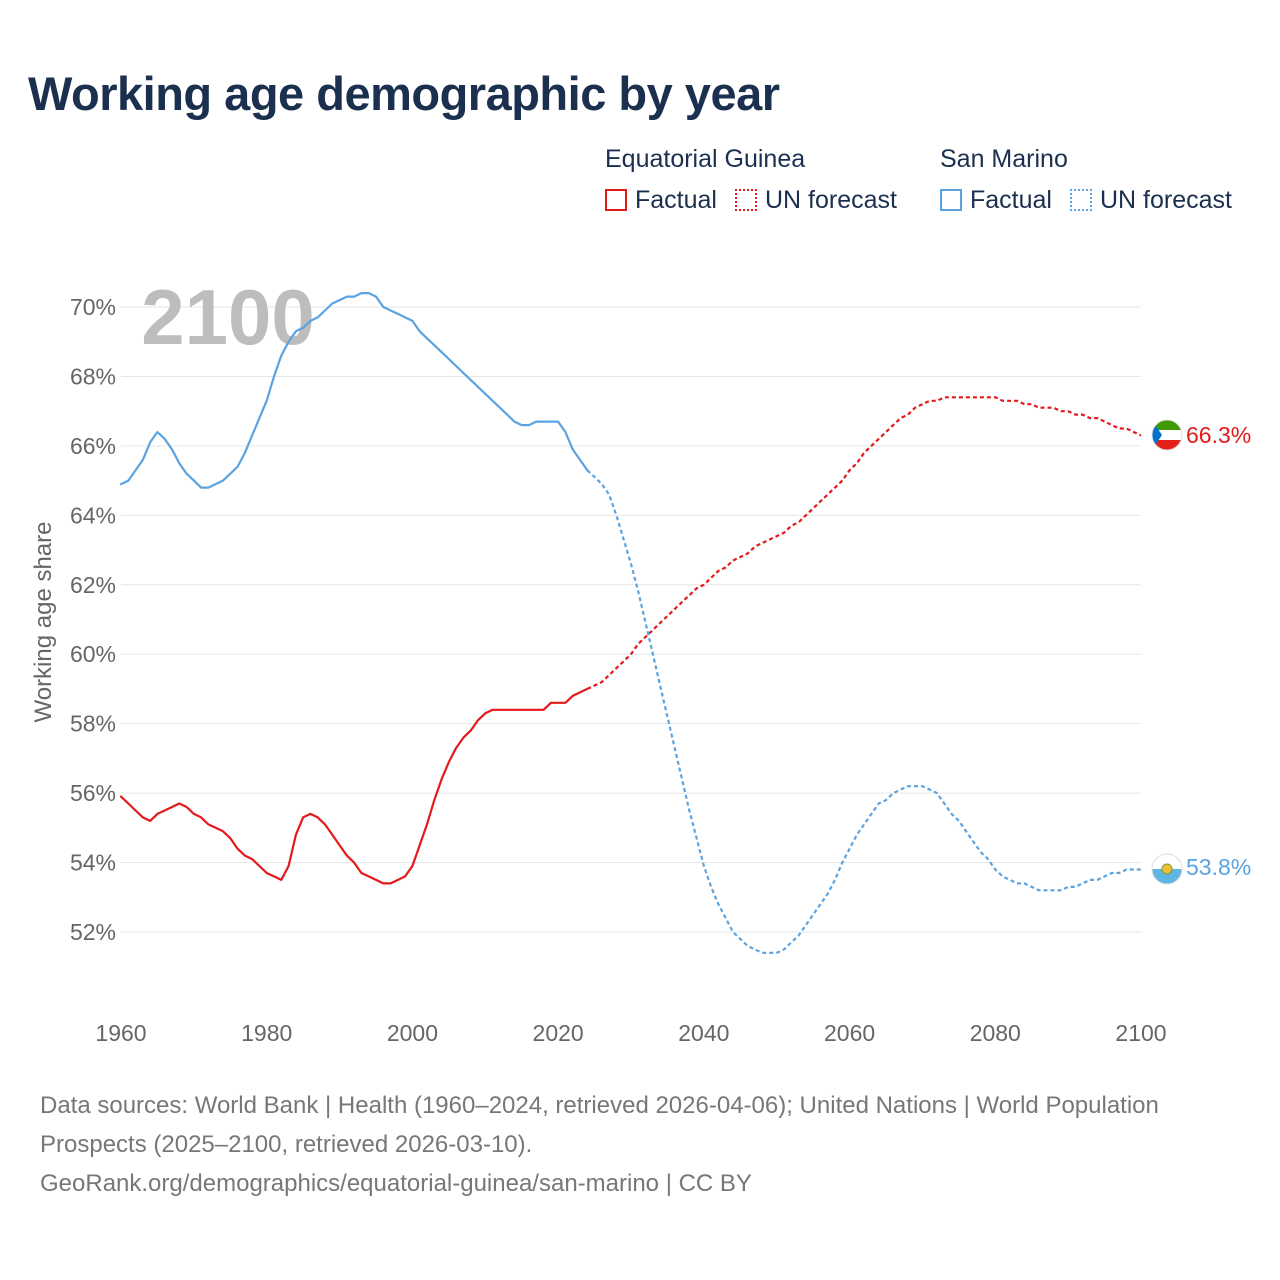 This screenshot has width=1280, height=1280. What do you see at coordinates (1004, 159) in the screenshot?
I see `legend-group-title: San Marino` at bounding box center [1004, 159].